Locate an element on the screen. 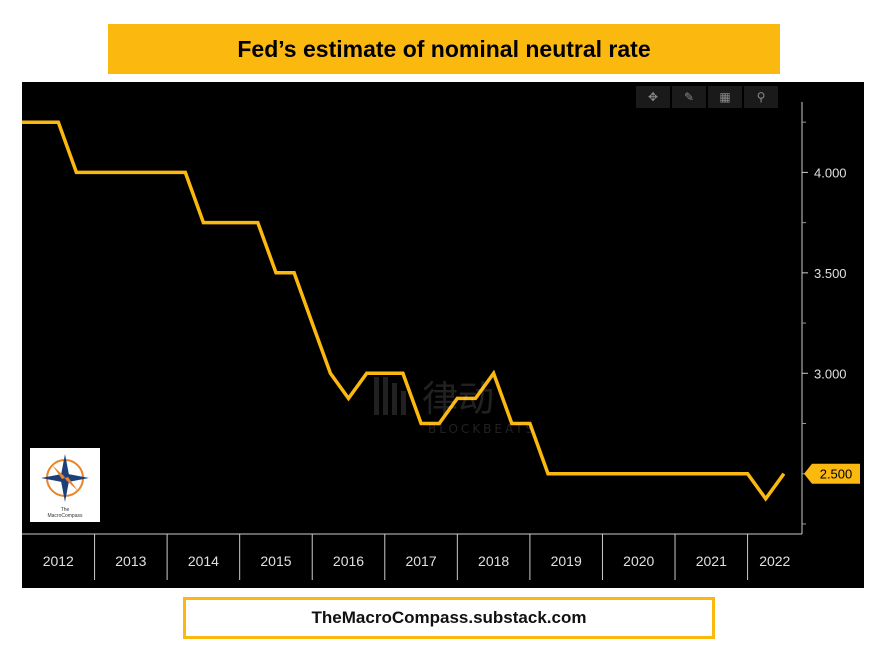  y-tick-label: 3.000 is located at coordinates (830, 373).